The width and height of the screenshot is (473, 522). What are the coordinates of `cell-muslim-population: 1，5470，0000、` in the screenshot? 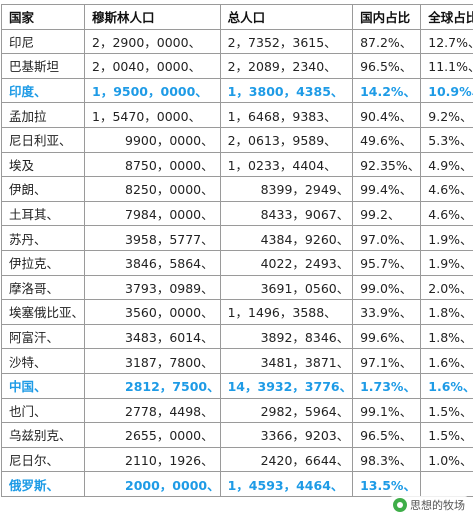 It's located at (152, 115).